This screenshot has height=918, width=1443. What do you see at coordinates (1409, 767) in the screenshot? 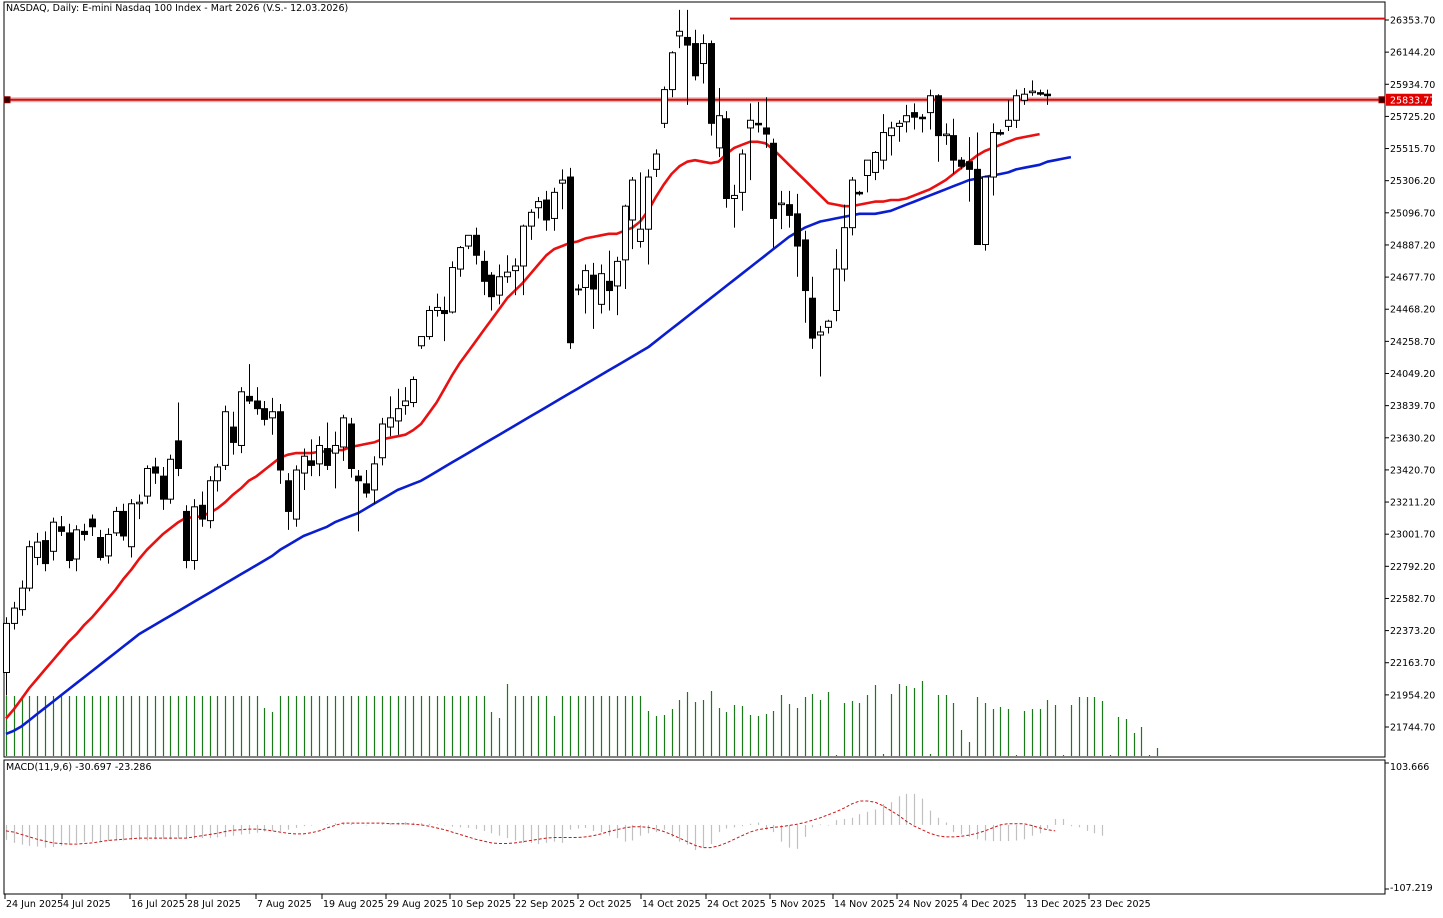
I see `macd-axis-top-label: 103.666` at bounding box center [1409, 767].